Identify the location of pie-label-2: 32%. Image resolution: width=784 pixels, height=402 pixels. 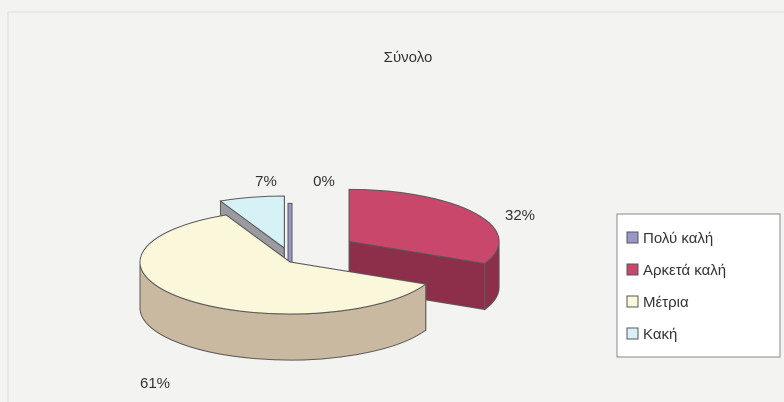
(520, 215).